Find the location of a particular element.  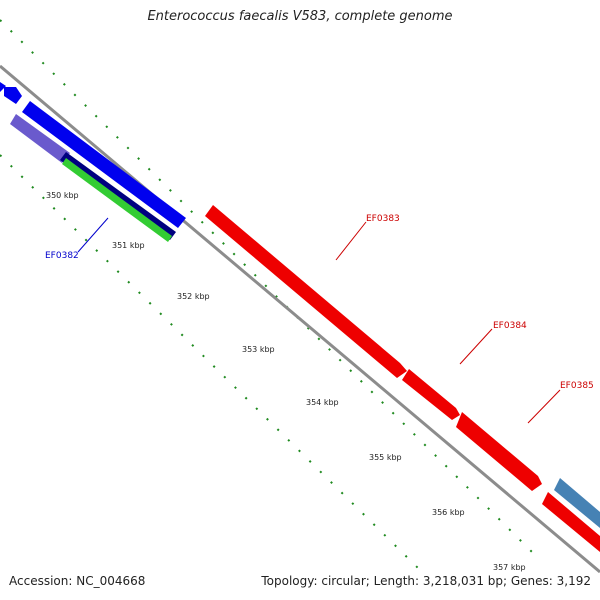

red-gene-feature-lower is located at coordinates (571, 522).